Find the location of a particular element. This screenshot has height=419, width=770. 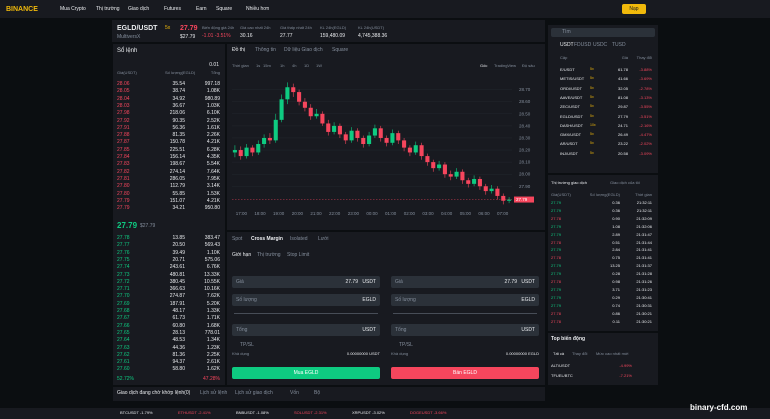

mode-tab: Cross Margin is located at coordinates (267, 239).